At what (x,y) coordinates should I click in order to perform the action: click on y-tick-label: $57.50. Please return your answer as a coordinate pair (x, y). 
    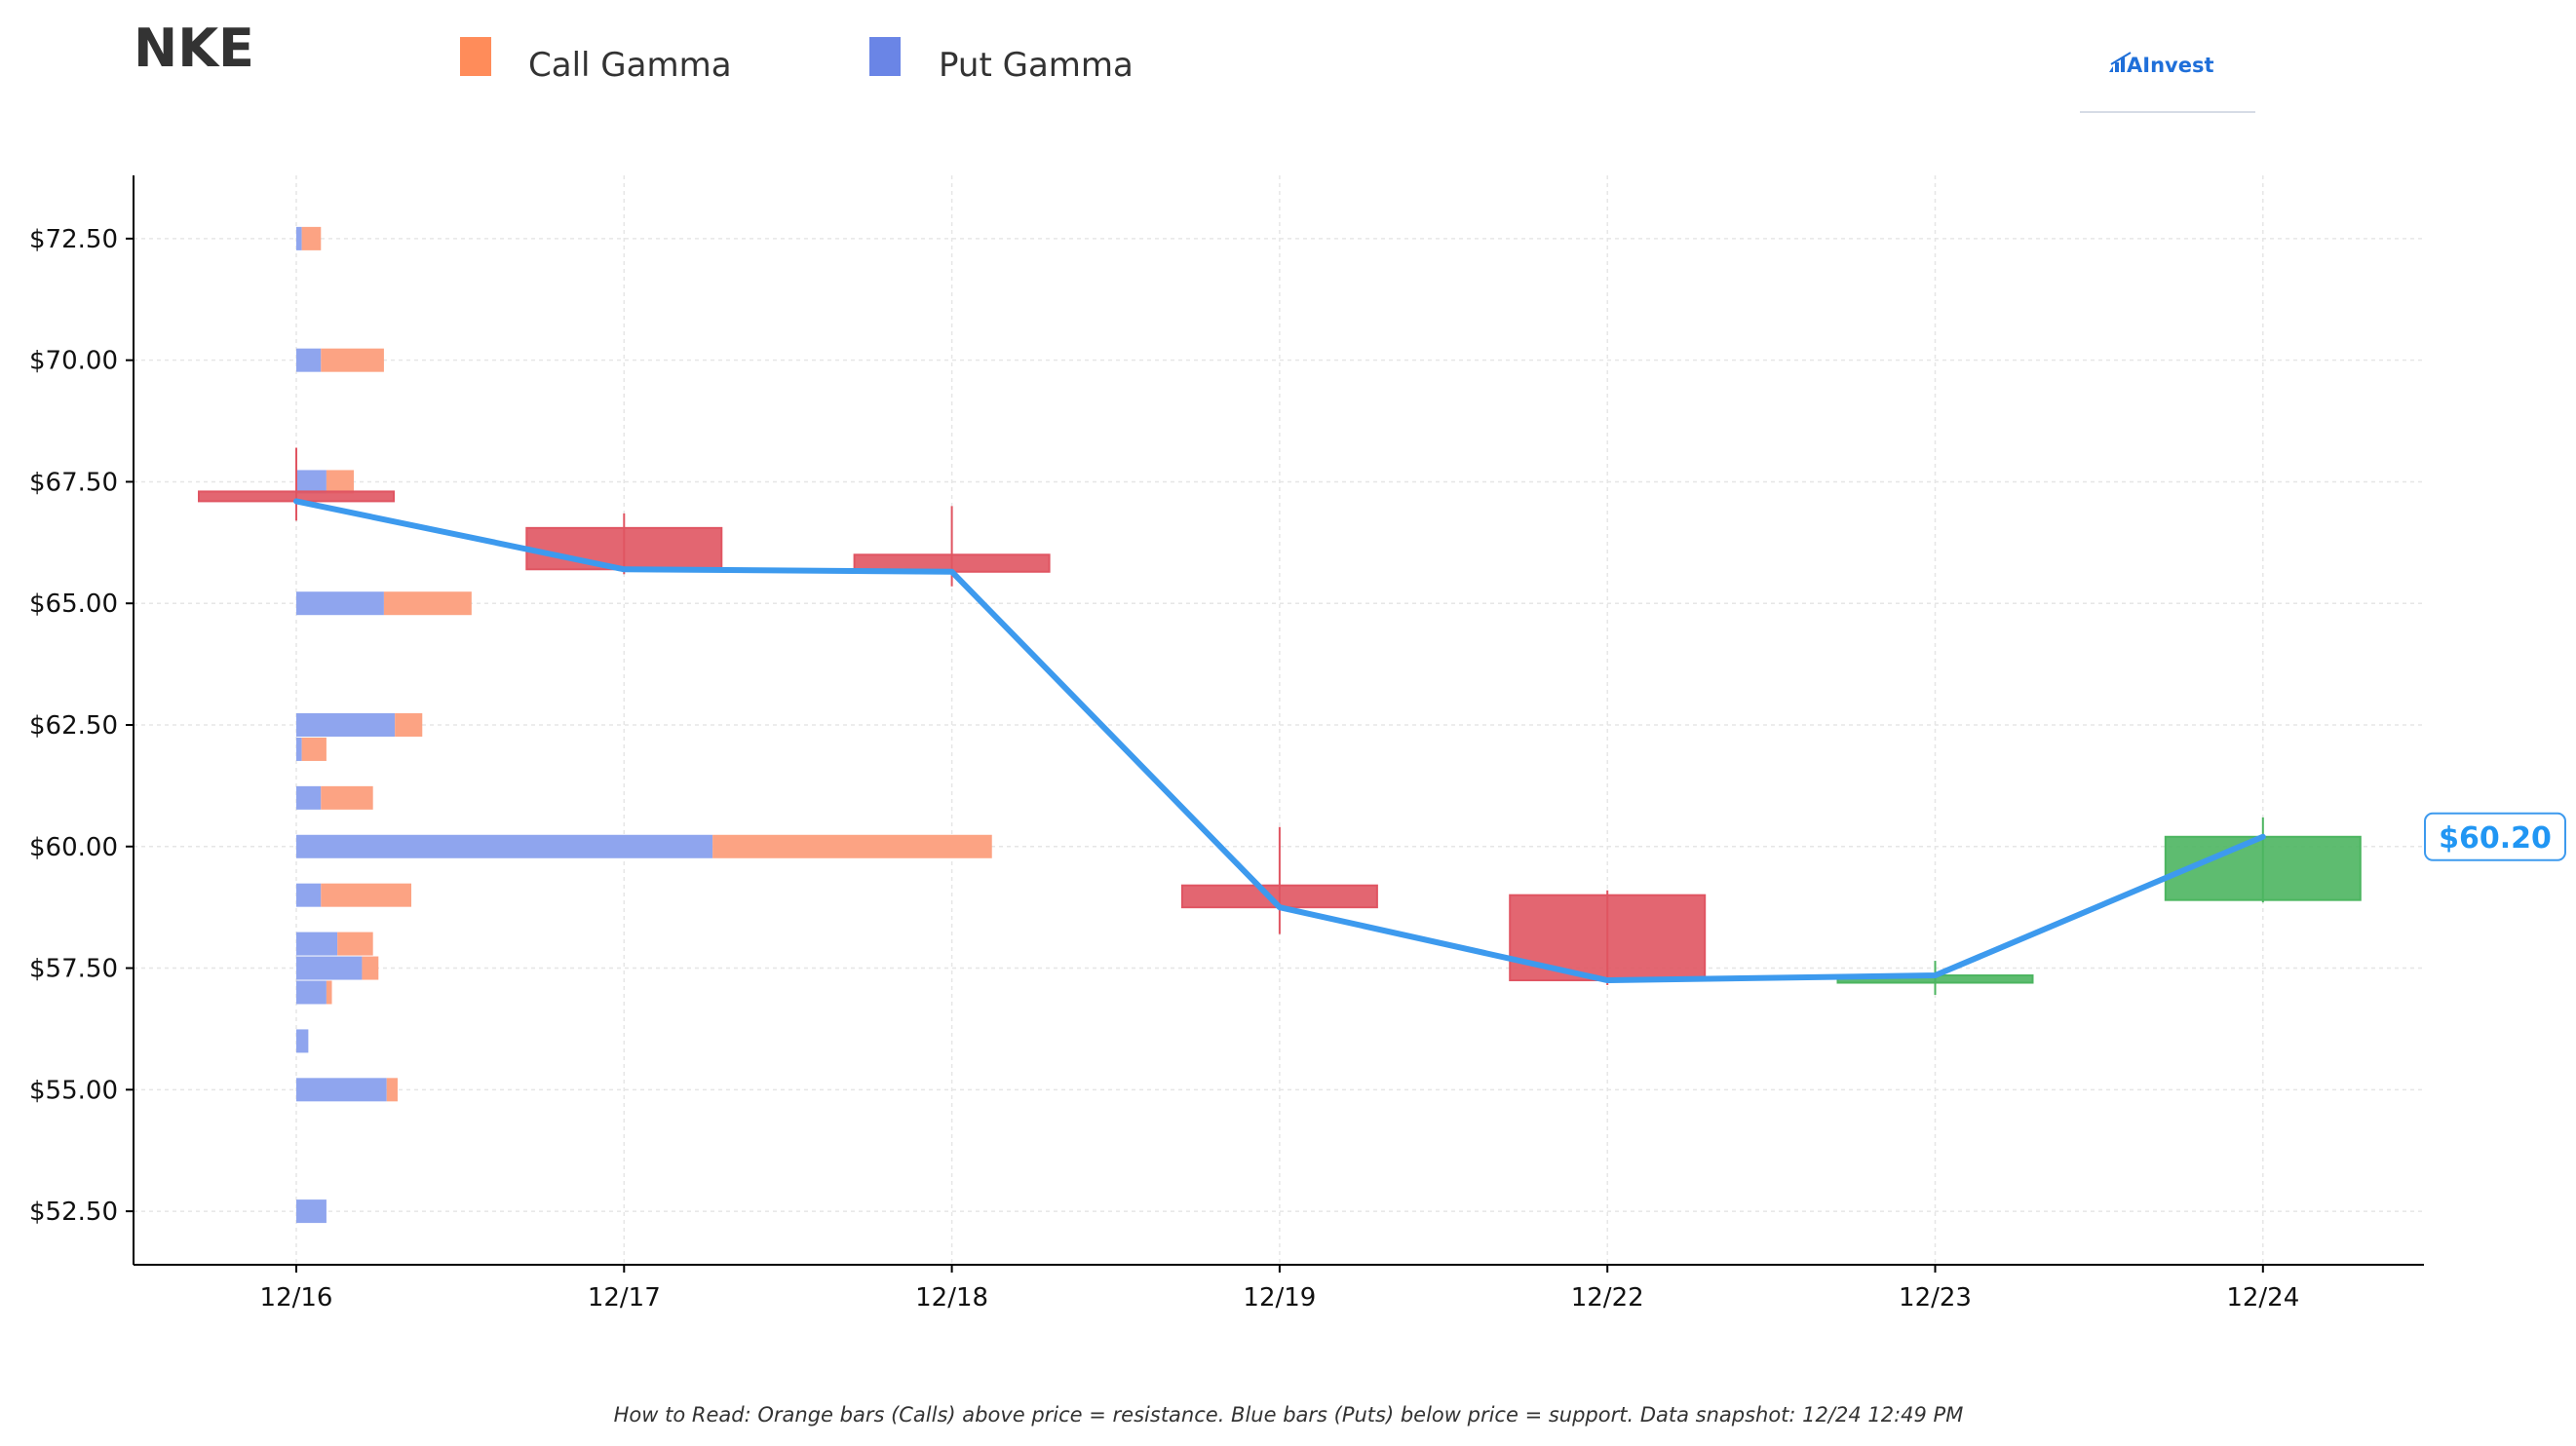
    Looking at the image, I should click on (73, 969).